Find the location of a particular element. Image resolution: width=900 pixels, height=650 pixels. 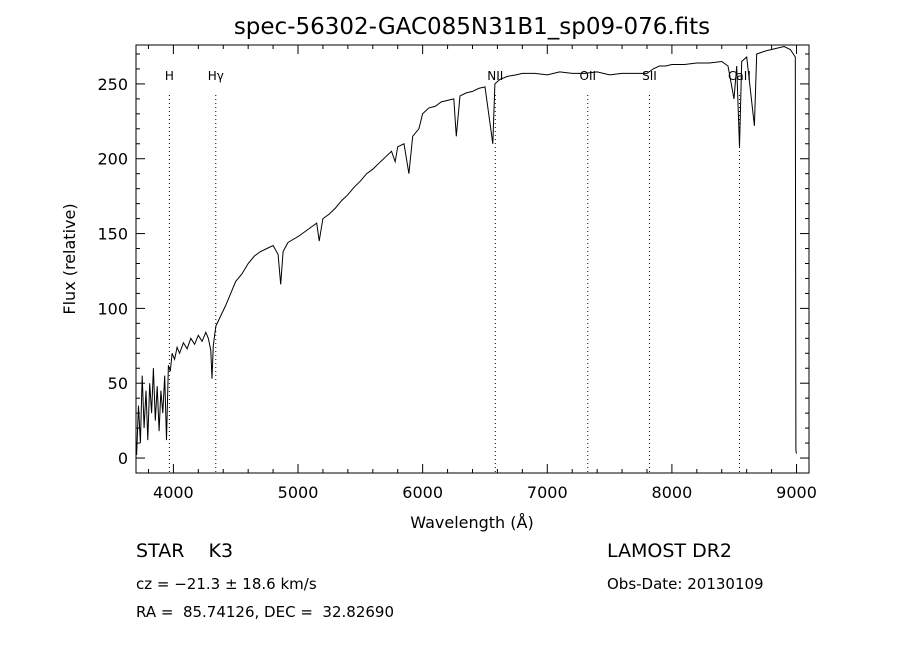

y-tick-label: 250 is located at coordinates (112, 84).